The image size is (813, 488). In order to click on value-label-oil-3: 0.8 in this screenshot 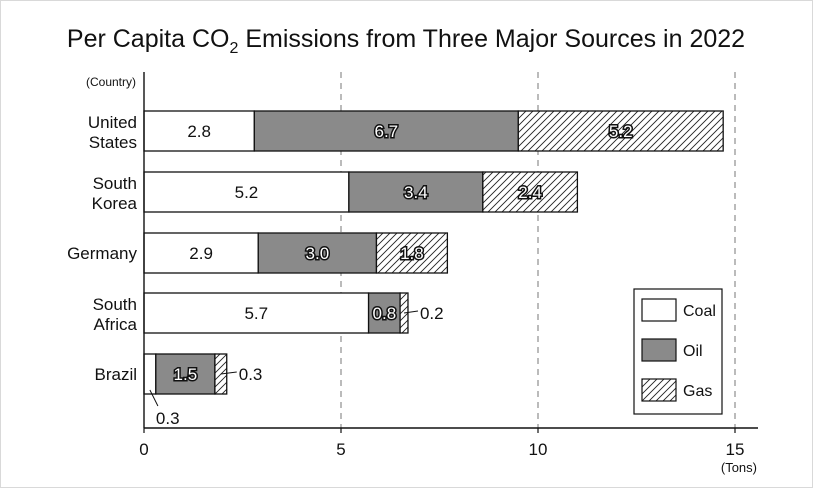, I will do `click(385, 313)`.